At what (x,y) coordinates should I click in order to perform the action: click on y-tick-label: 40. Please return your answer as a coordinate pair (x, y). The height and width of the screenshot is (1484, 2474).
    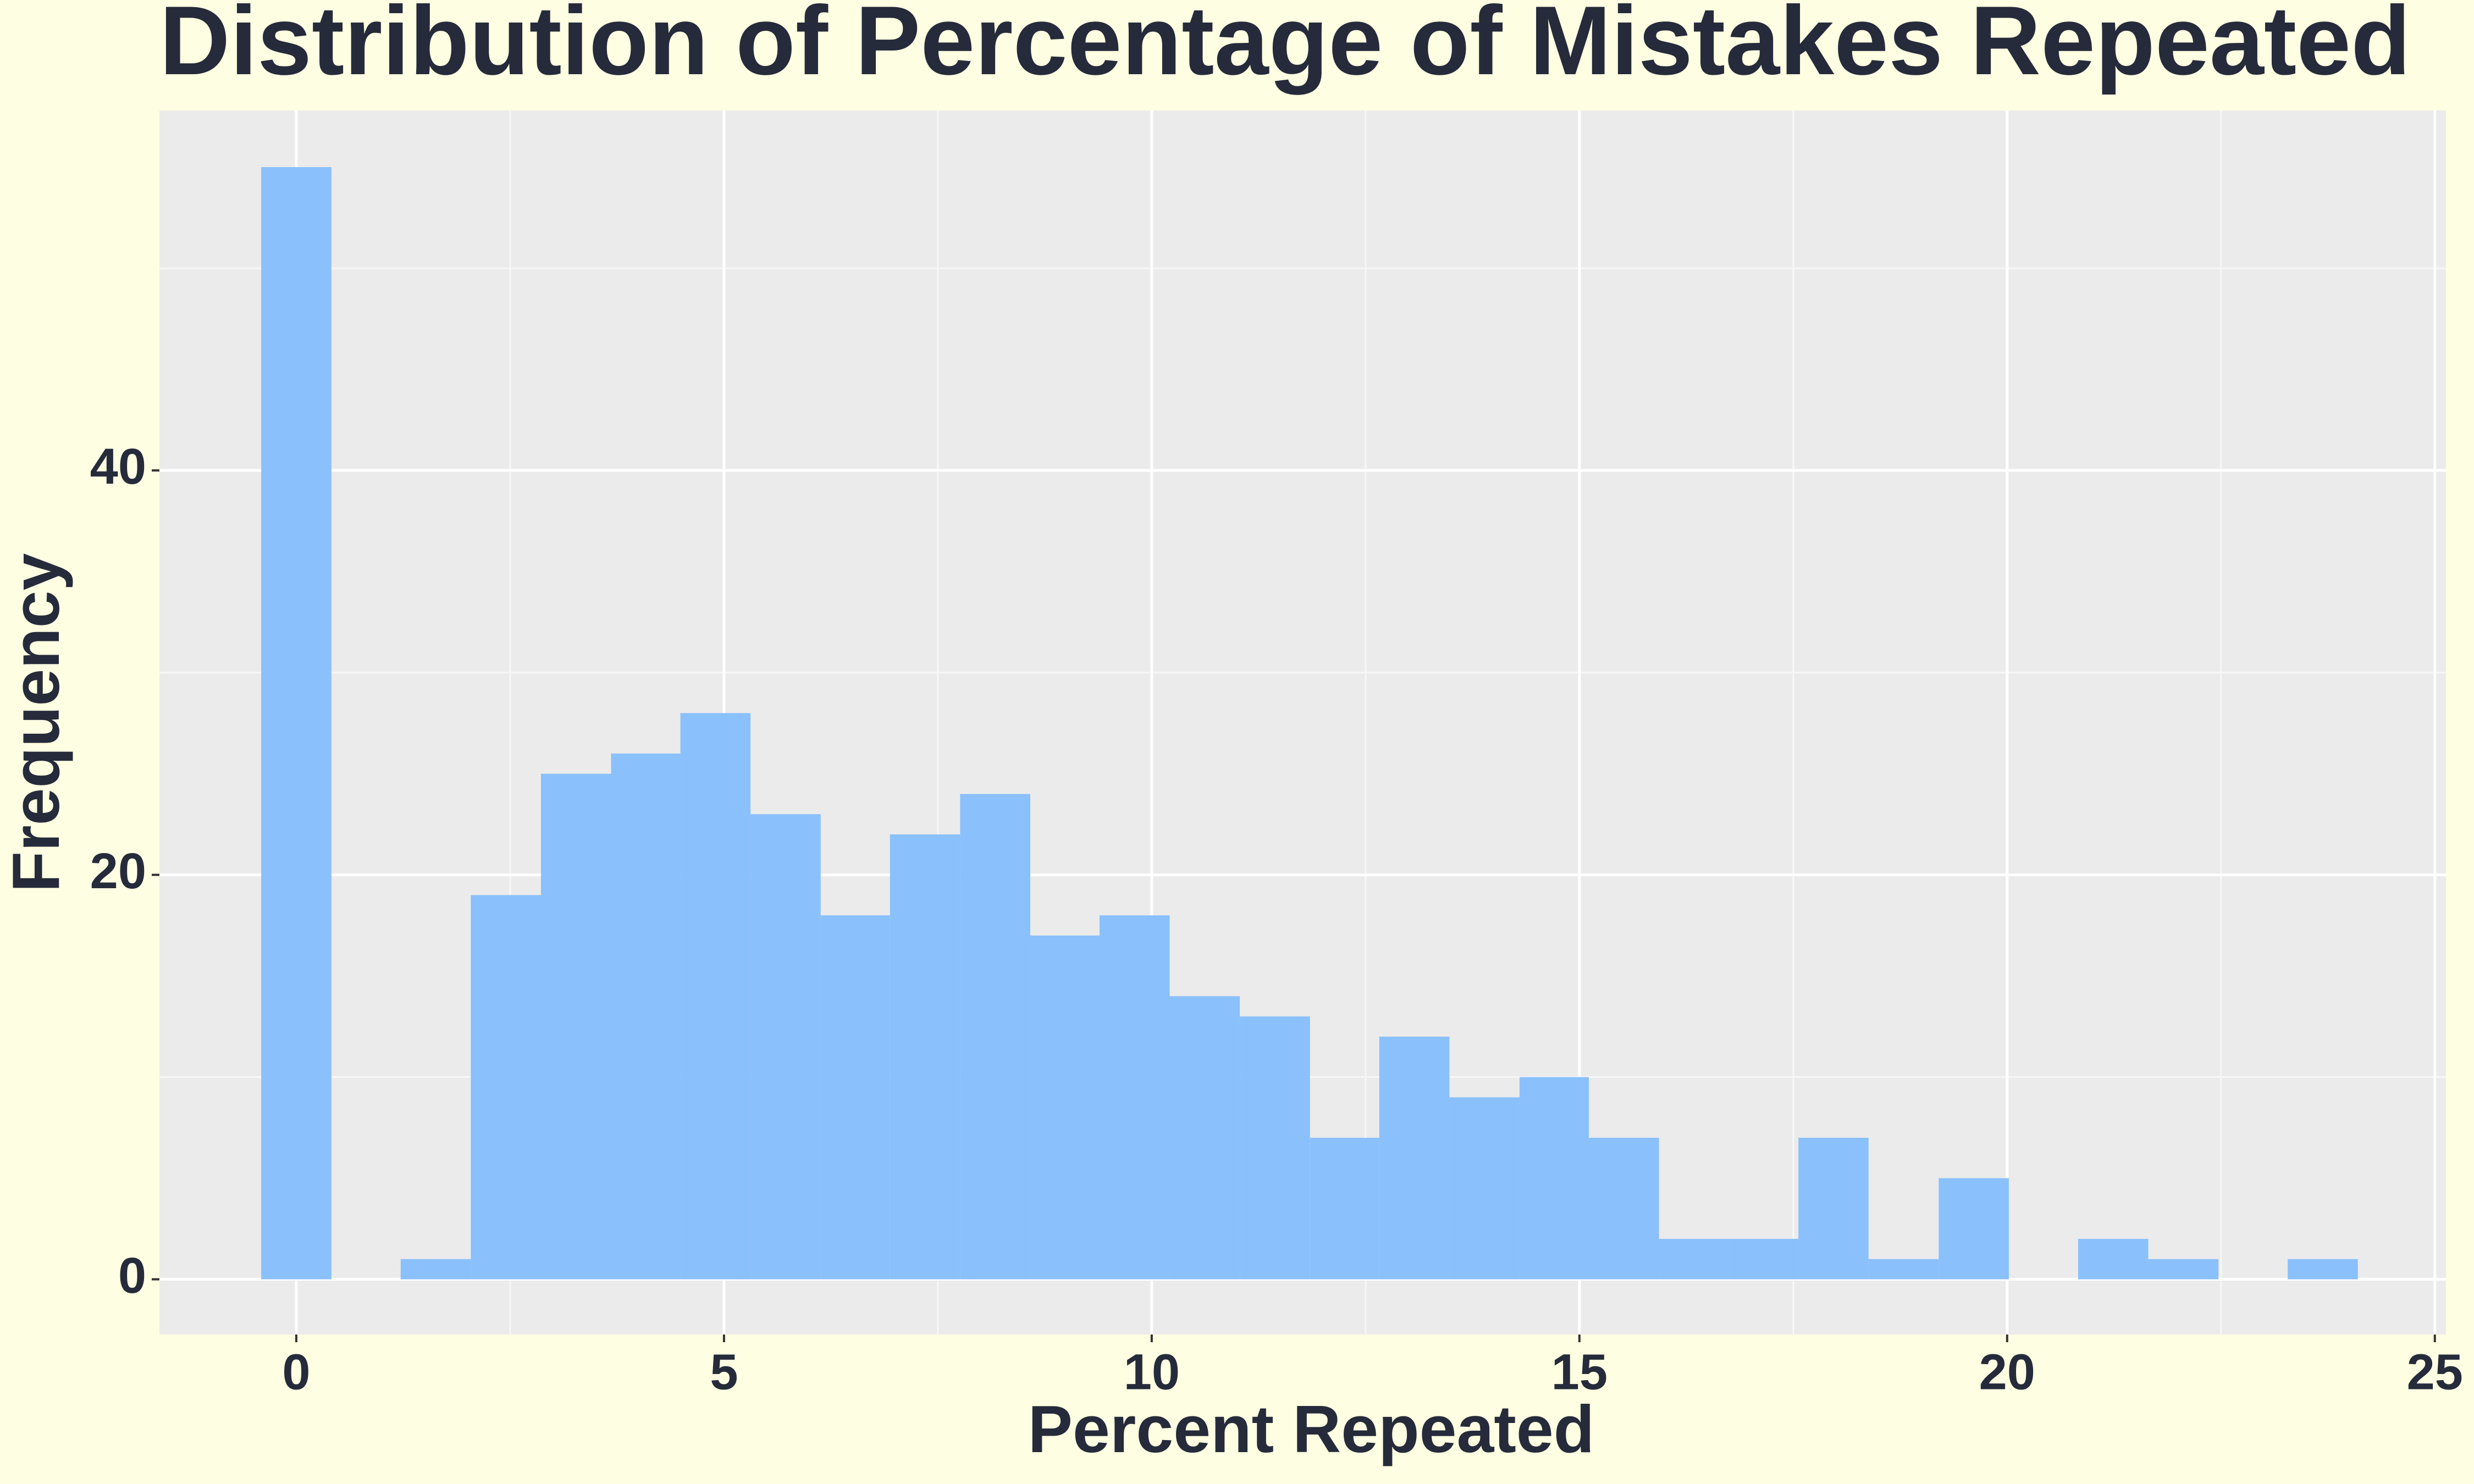
    Looking at the image, I should click on (118, 467).